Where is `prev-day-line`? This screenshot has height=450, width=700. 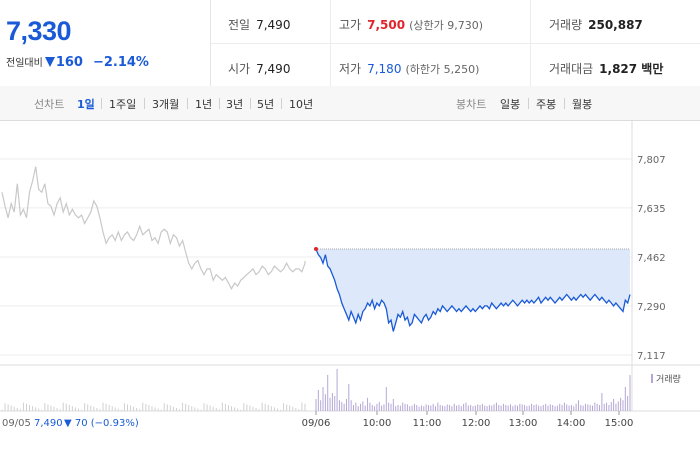
prev-day-line is located at coordinates (153, 228).